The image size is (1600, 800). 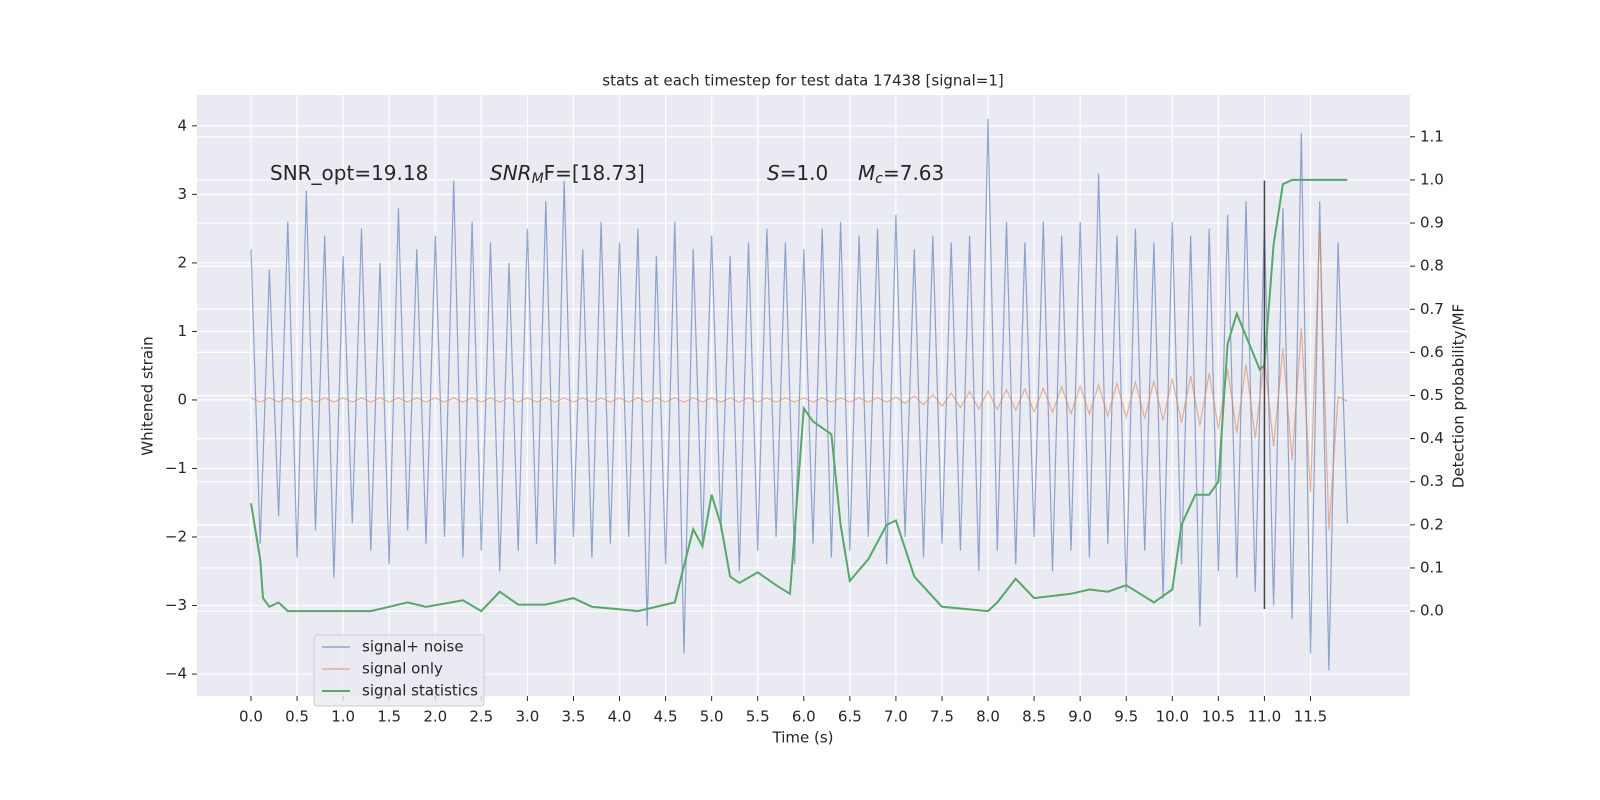 I want to click on y-tick-label: 2, so click(x=182, y=262).